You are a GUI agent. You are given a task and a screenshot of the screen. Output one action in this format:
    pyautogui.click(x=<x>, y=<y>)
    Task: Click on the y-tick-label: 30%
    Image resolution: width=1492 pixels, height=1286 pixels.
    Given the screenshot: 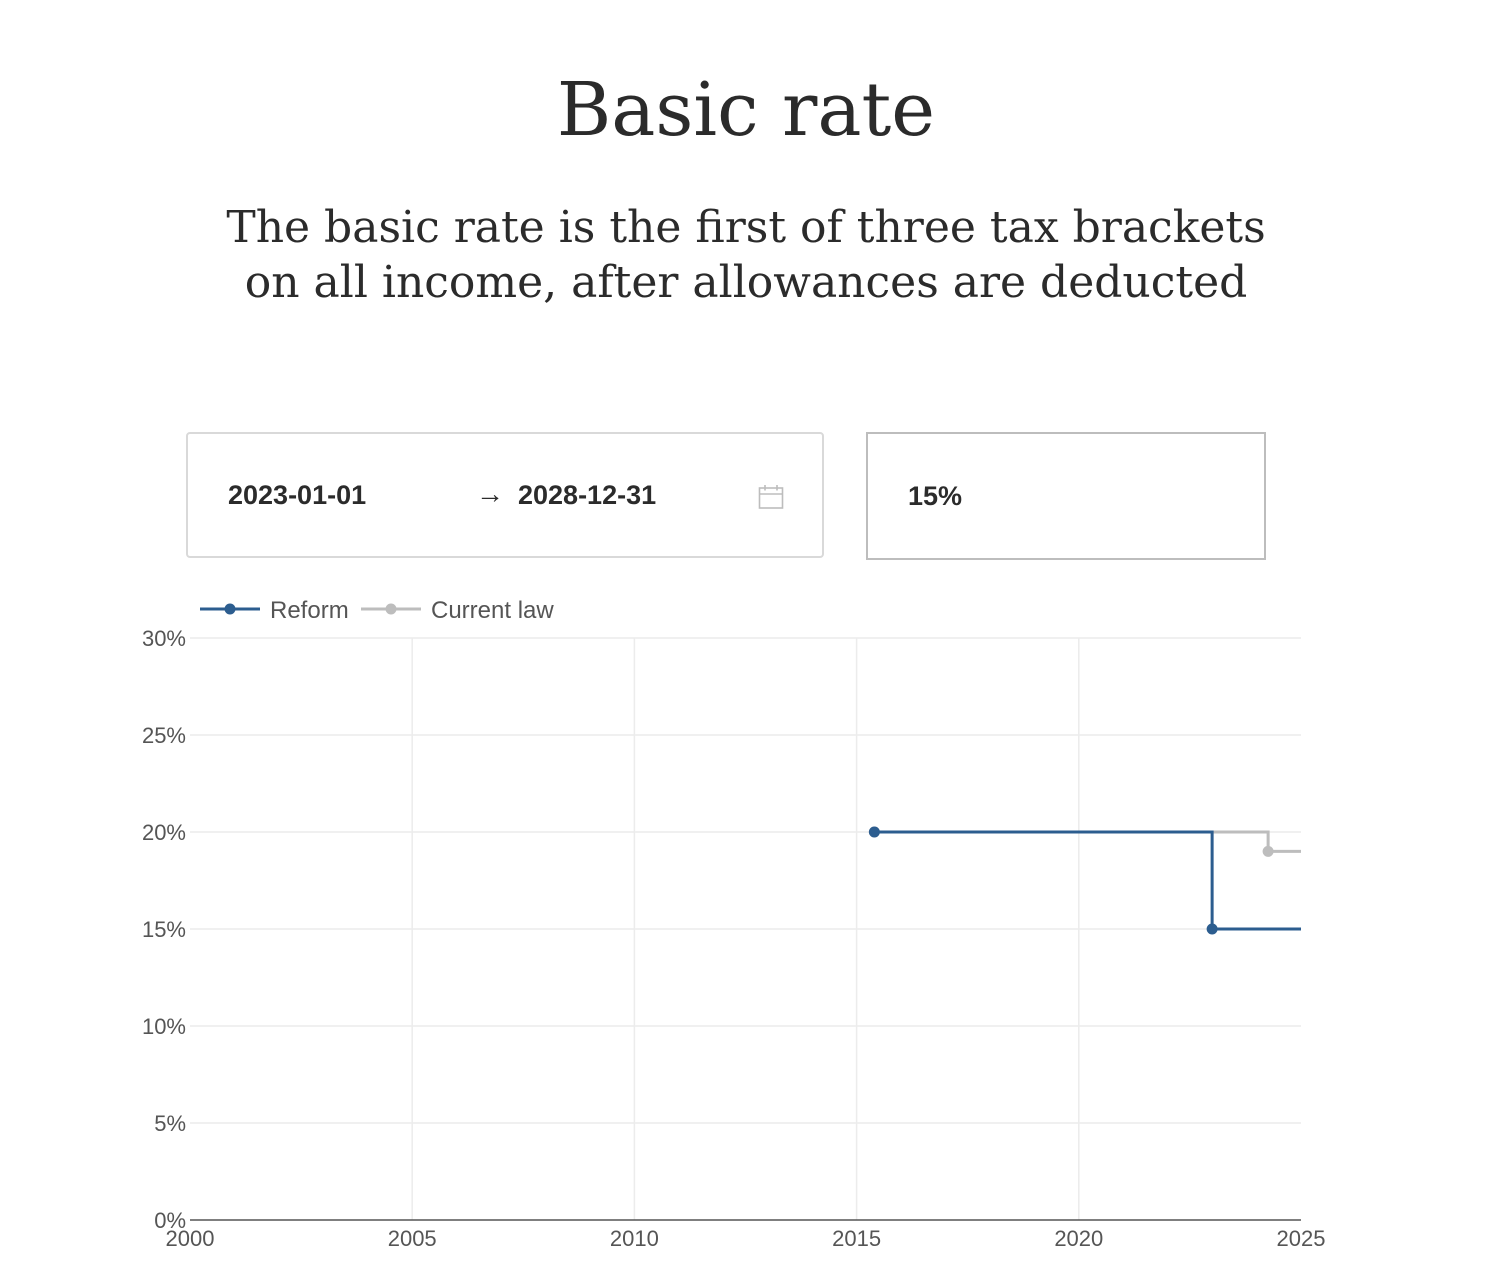 What is the action you would take?
    pyautogui.click(x=164, y=638)
    